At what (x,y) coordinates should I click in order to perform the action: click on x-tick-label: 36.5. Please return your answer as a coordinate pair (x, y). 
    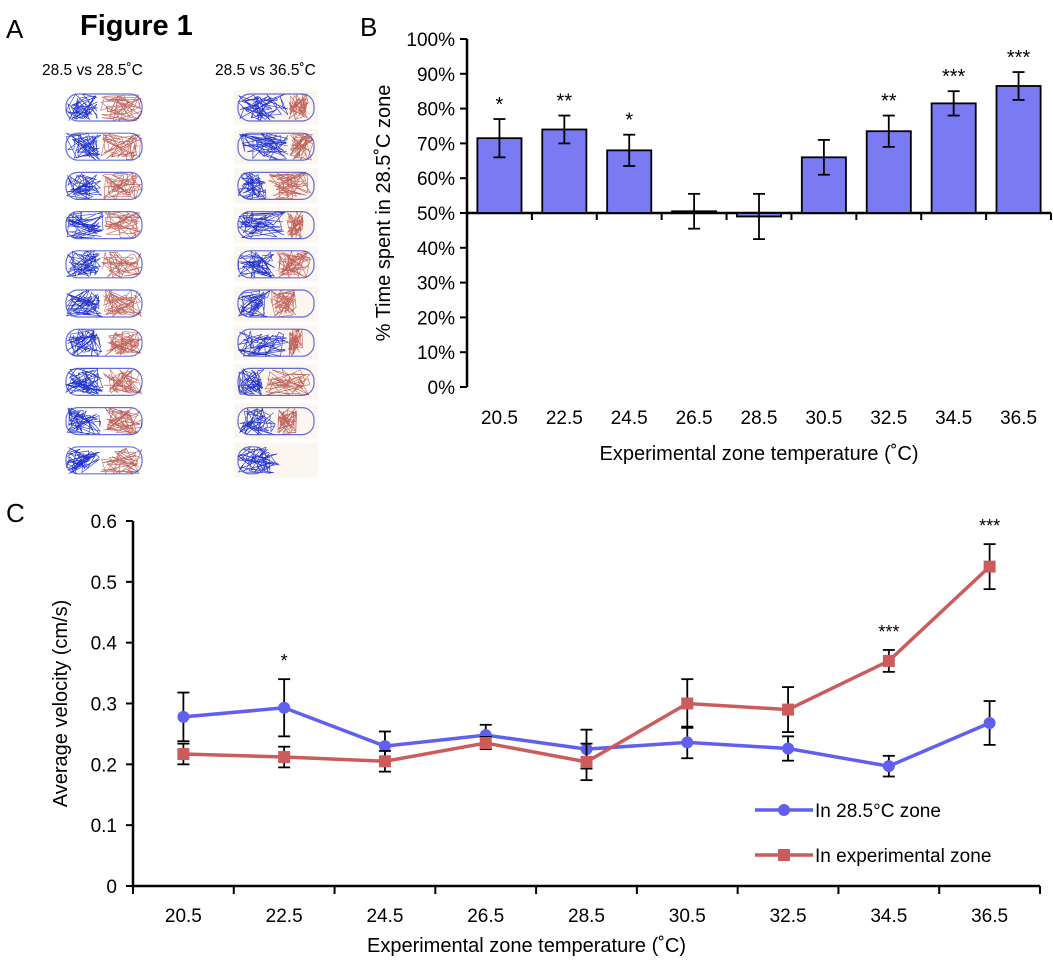
    Looking at the image, I should click on (989, 916).